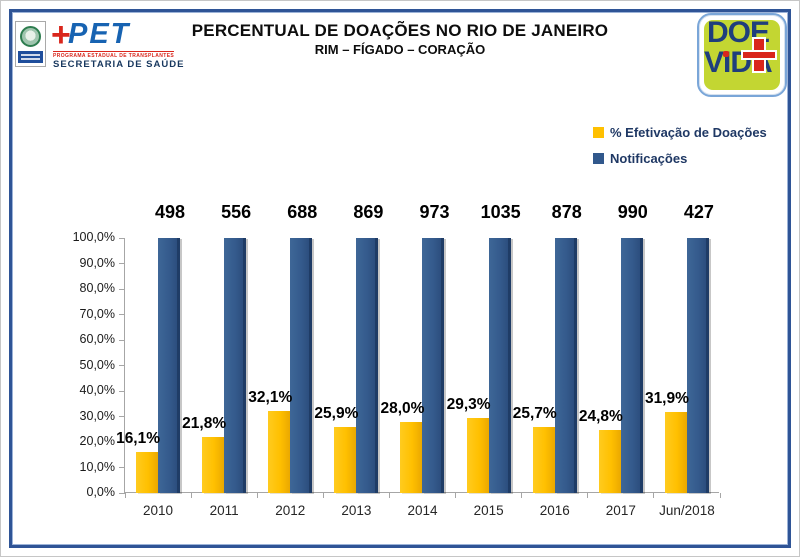 The width and height of the screenshot is (800, 557). I want to click on red-cross-icon, so click(759, 55).